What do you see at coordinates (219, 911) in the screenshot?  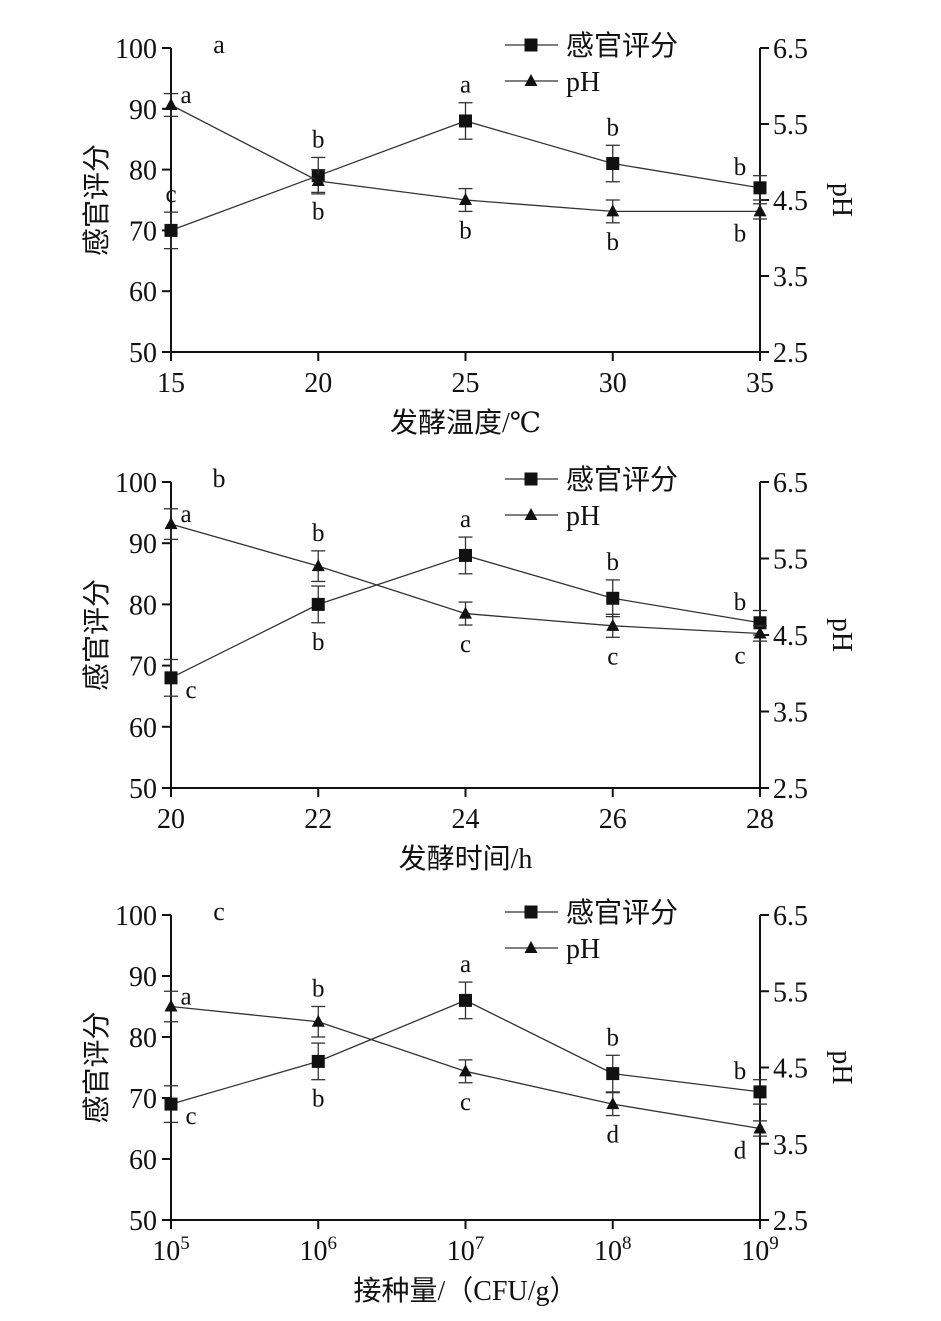 I see `panel-letter: c` at bounding box center [219, 911].